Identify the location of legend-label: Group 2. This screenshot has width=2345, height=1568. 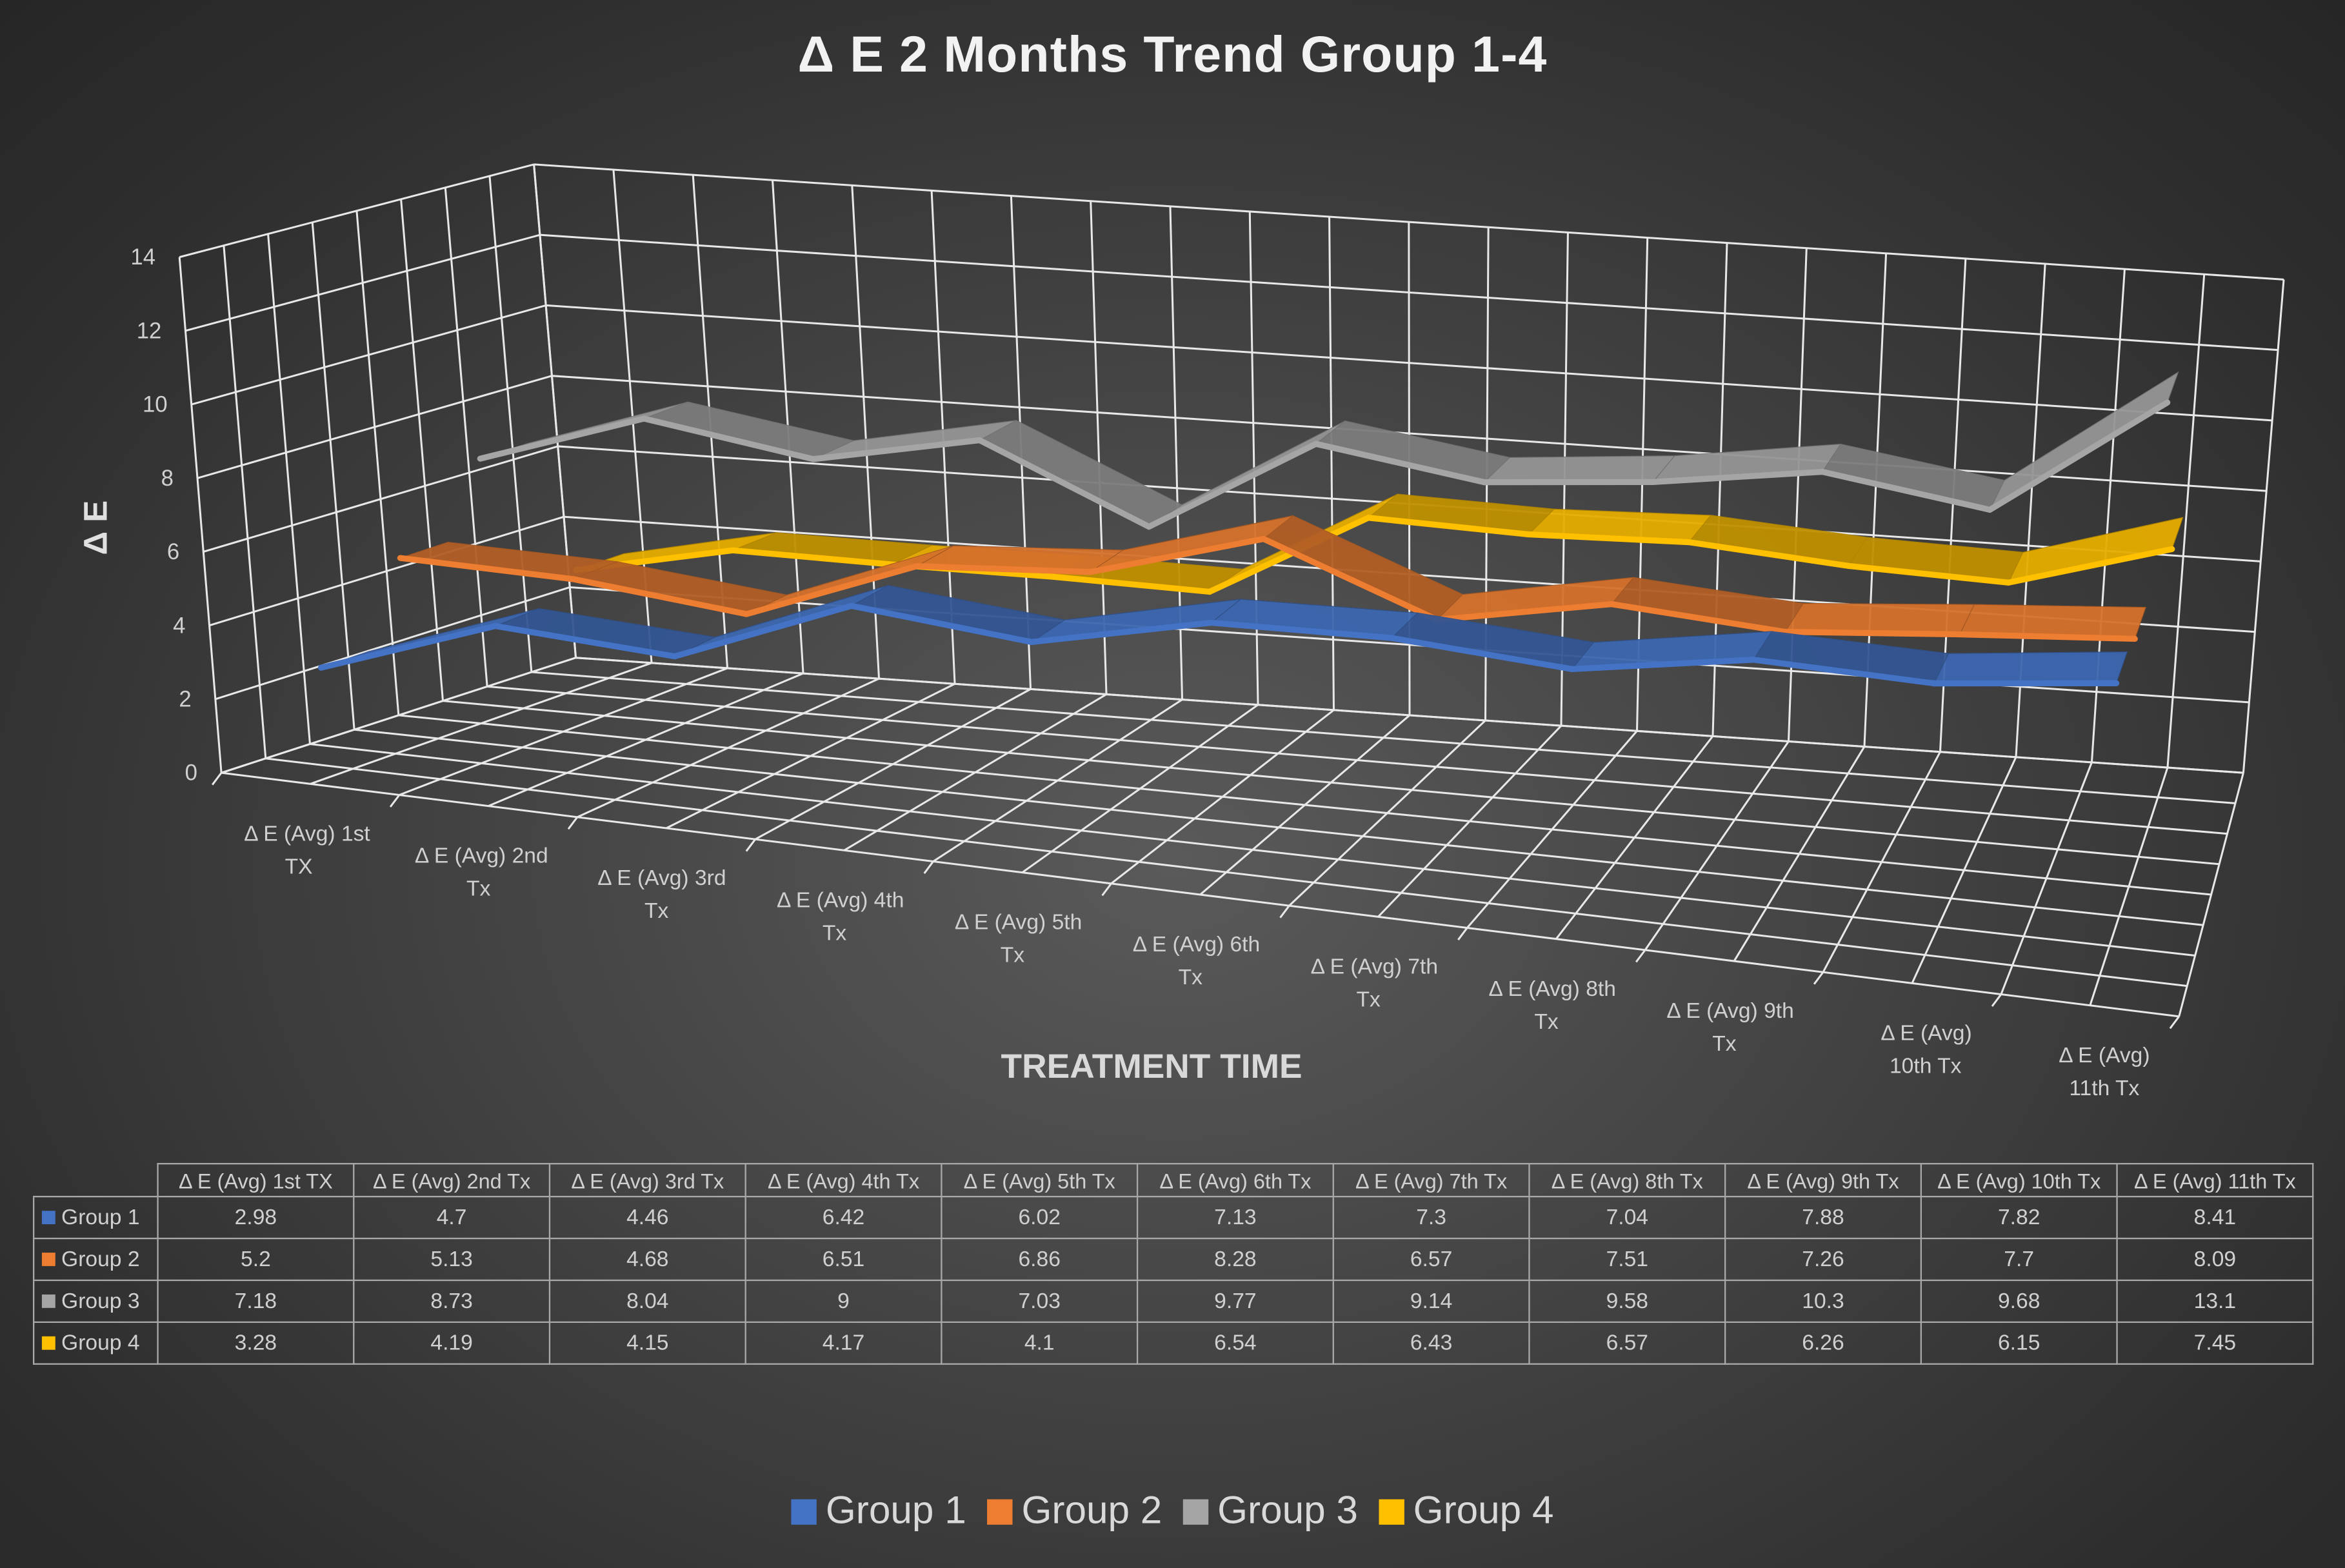
(1092, 1510).